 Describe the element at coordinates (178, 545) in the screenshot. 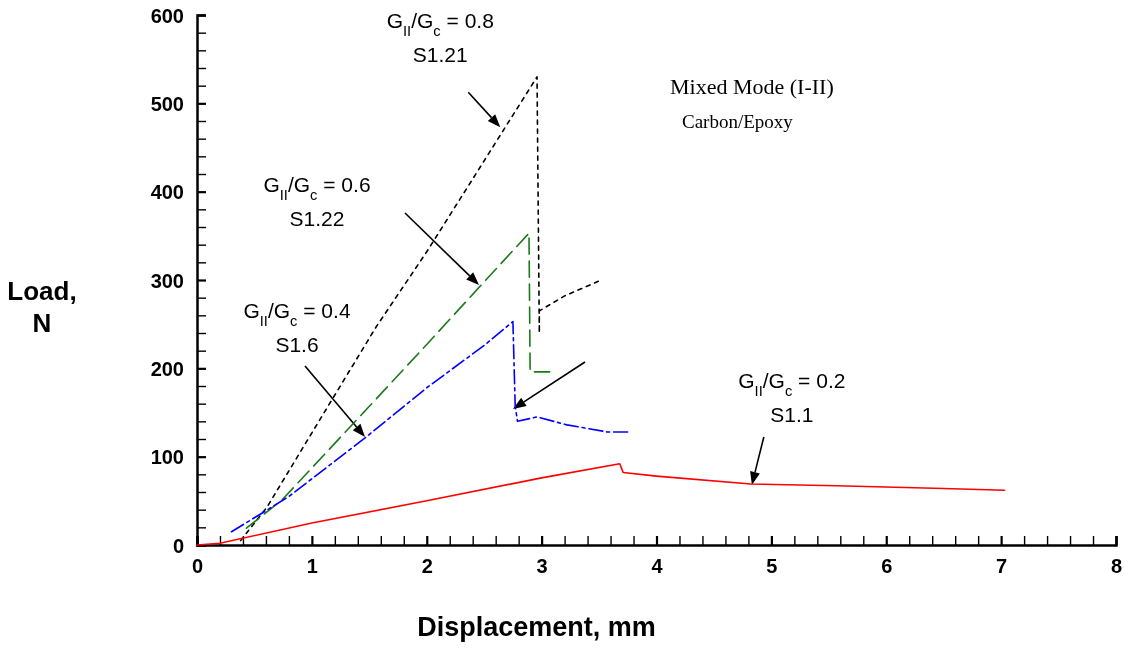

I see `y-tick-label: 0` at that location.